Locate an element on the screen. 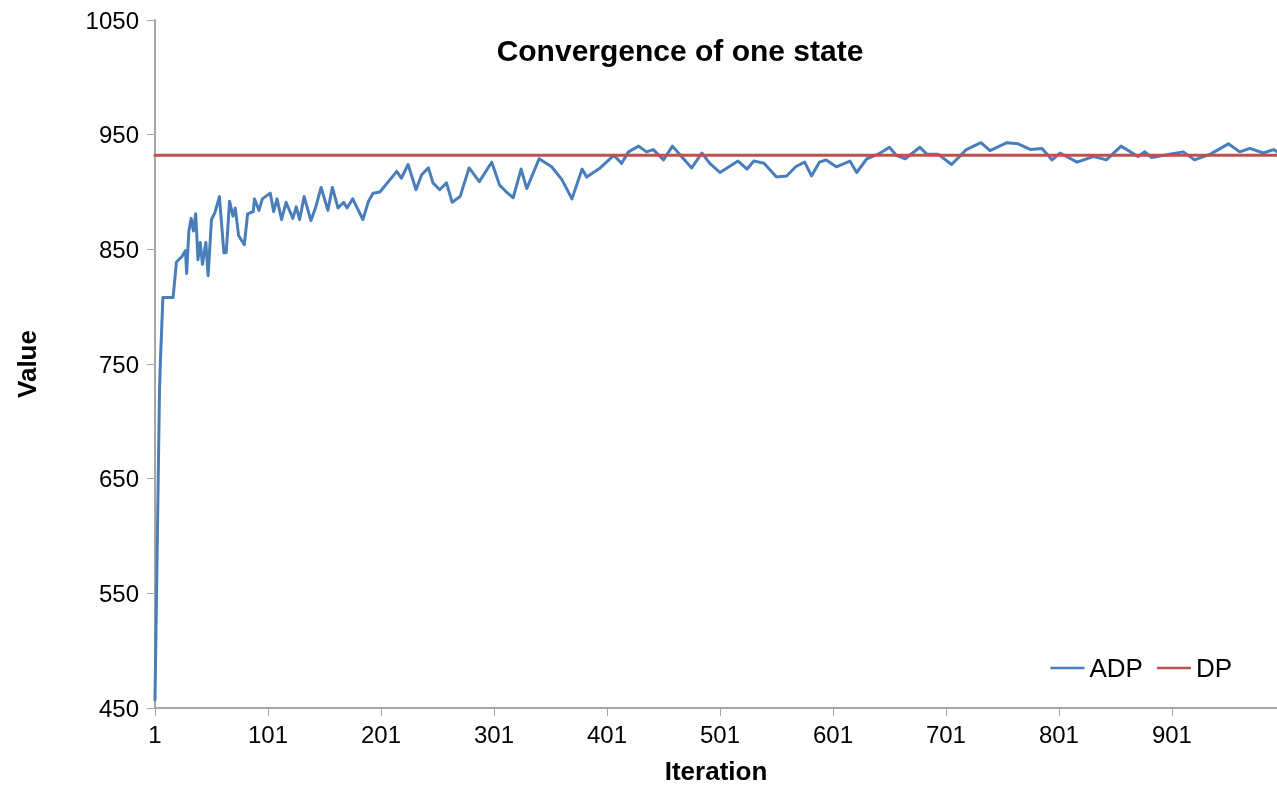 Image resolution: width=1277 pixels, height=806 pixels. y-tick-label: 450 is located at coordinates (118, 708).